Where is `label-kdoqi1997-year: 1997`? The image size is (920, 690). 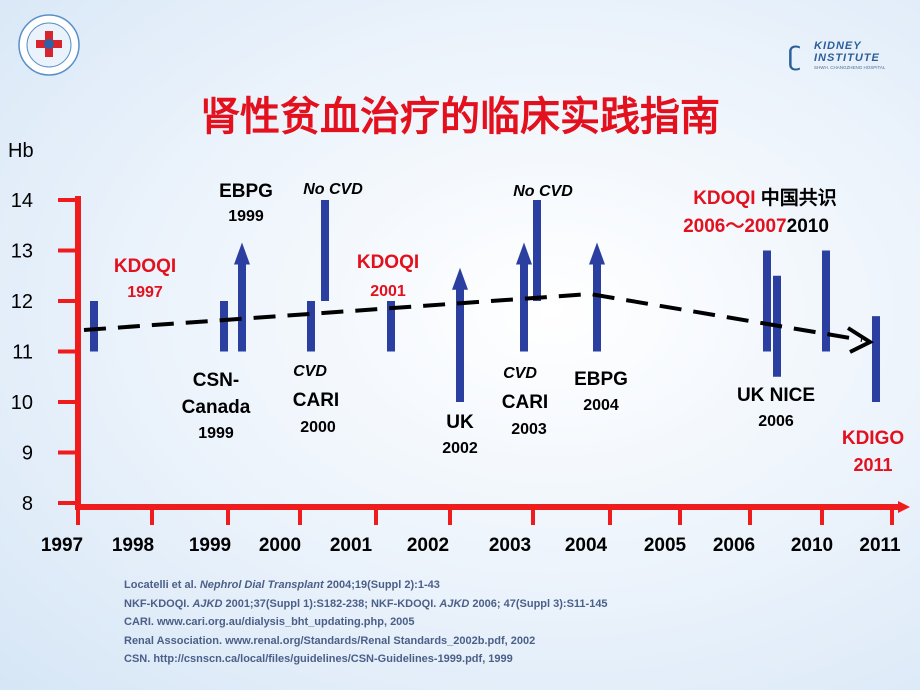 label-kdoqi1997-year: 1997 is located at coordinates (145, 292).